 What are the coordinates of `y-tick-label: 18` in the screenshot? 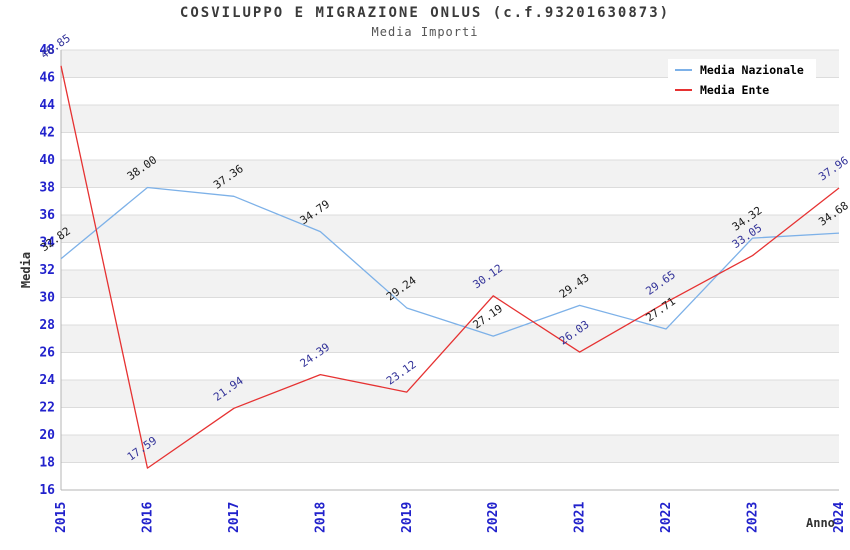 It's located at (47, 463).